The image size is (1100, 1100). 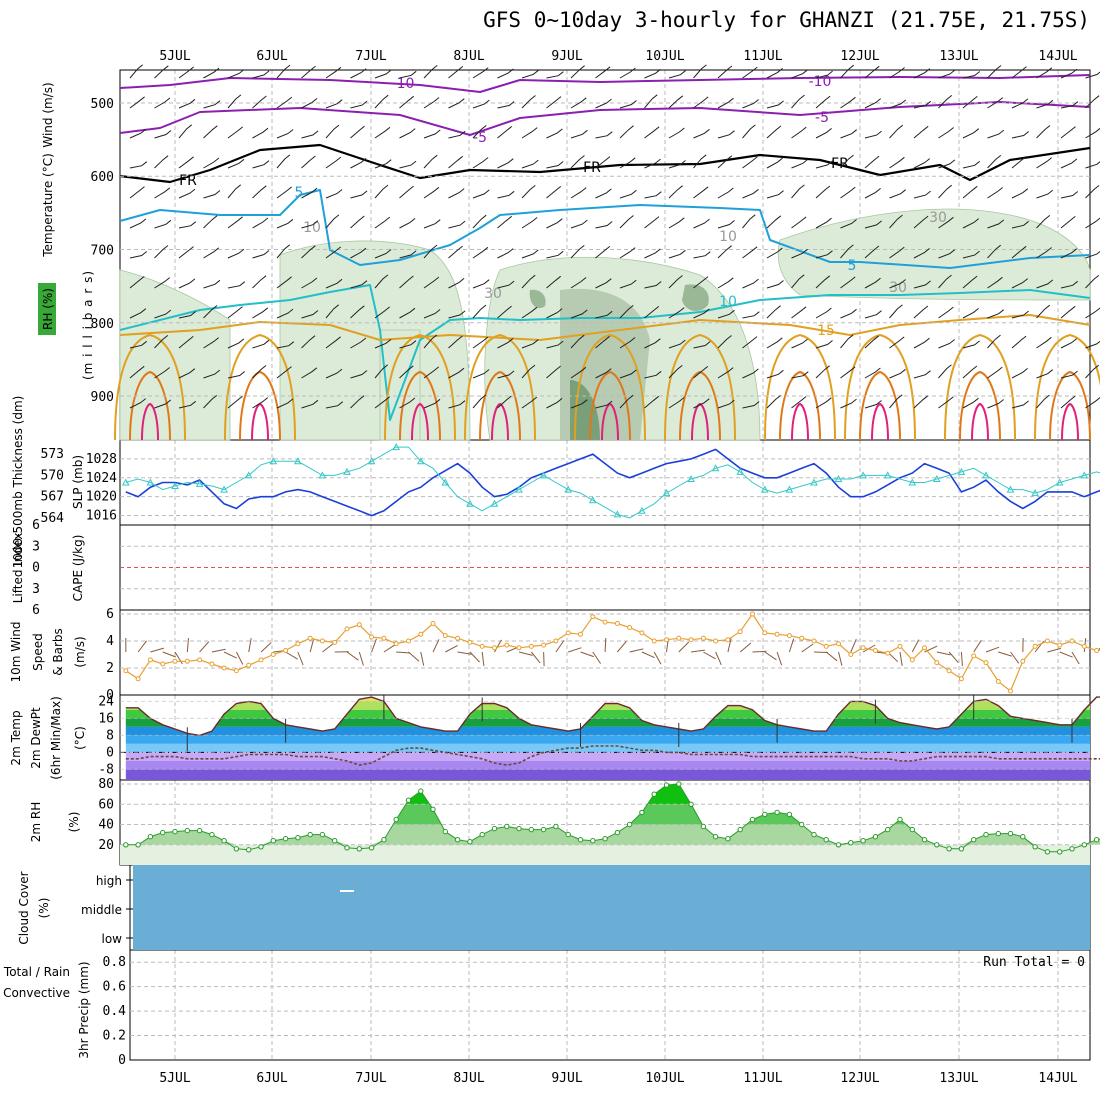 I want to click on cape-axis-label: CAPE (J/kg), so click(x=78, y=568).